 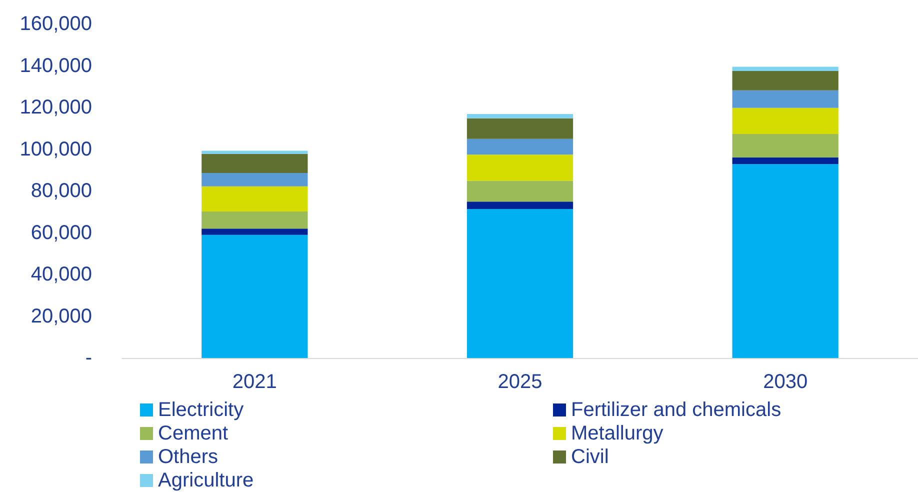 What do you see at coordinates (61, 191) in the screenshot?
I see `y-tick-label: 80,000` at bounding box center [61, 191].